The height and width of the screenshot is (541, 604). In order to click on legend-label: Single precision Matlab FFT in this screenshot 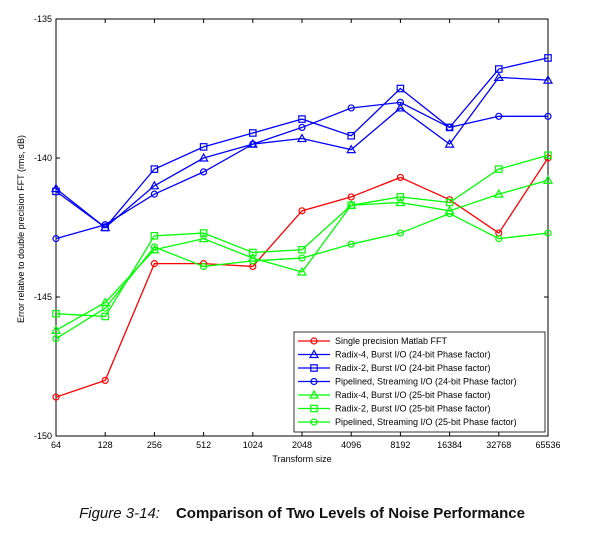, I will do `click(391, 341)`.